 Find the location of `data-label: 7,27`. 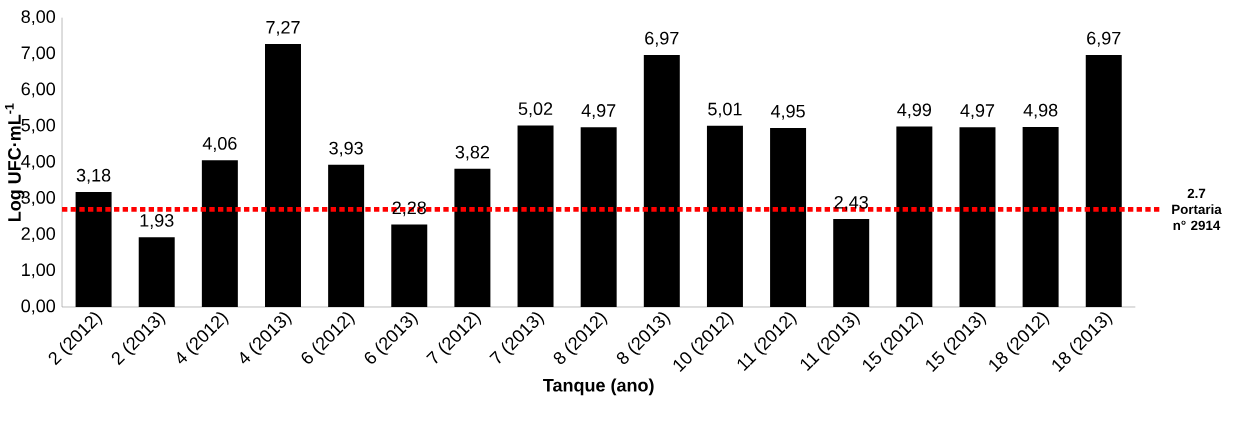

data-label: 7,27 is located at coordinates (283, 28).